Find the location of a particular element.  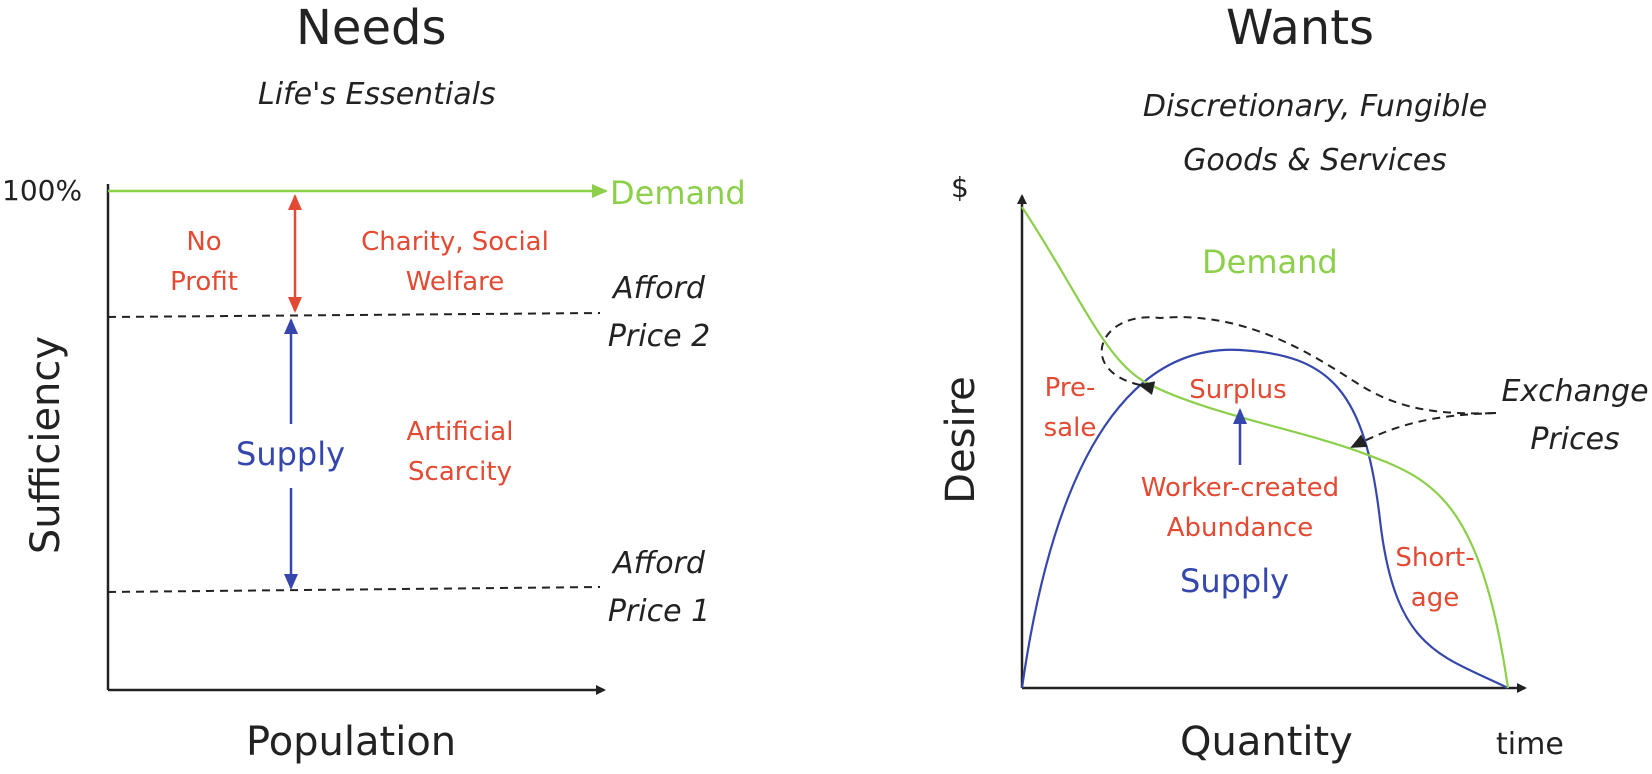

shortage-label: Short- age is located at coordinates (1435, 578).